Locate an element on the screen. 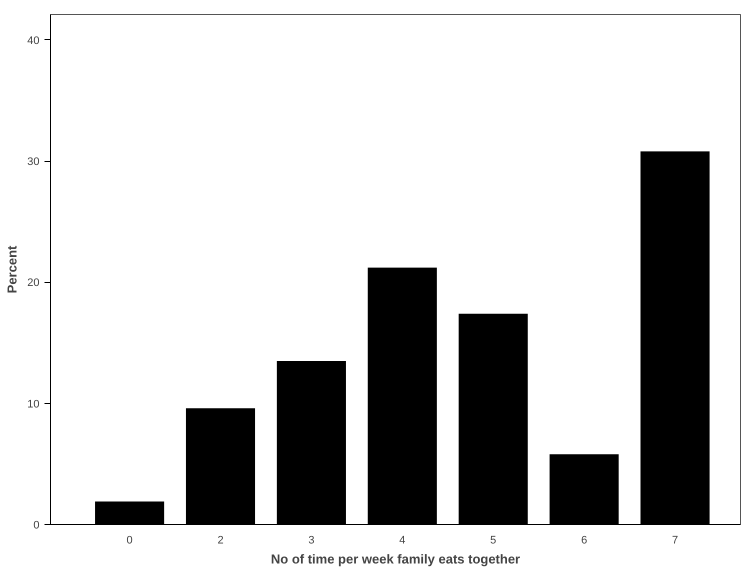  y-tick-label: 40 is located at coordinates (33, 40).